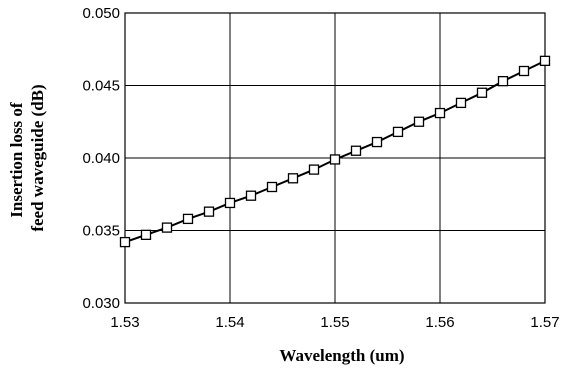 The height and width of the screenshot is (368, 570). What do you see at coordinates (101, 86) in the screenshot?
I see `y-tick-label: 0.045` at bounding box center [101, 86].